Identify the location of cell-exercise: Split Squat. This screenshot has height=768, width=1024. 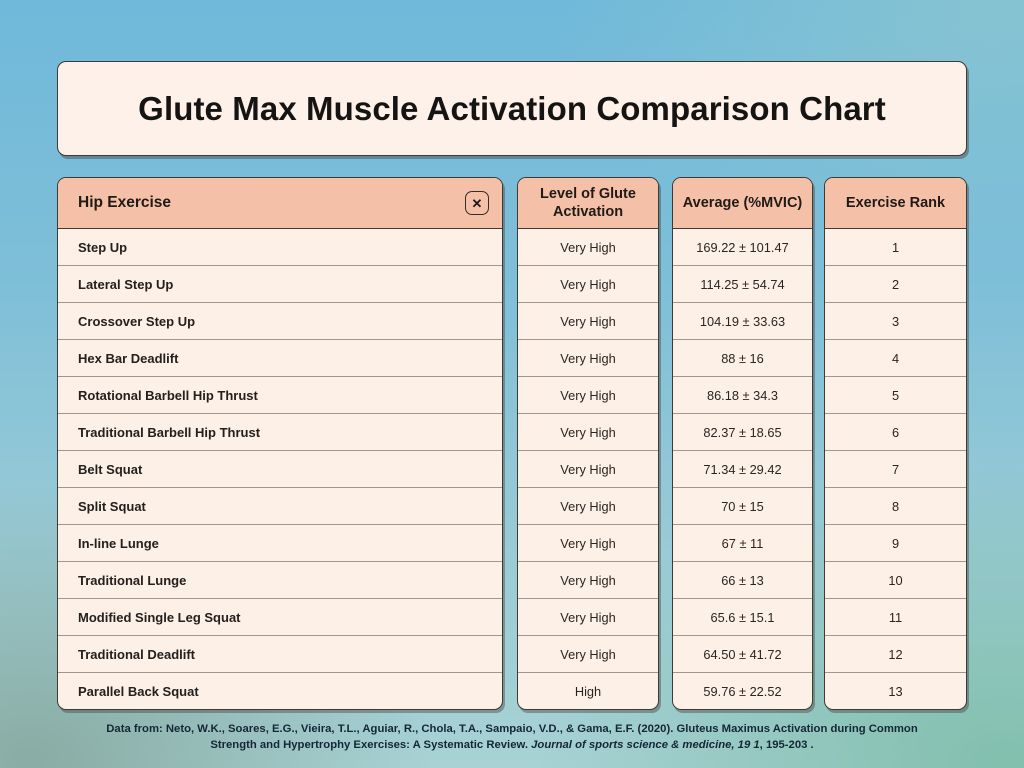
(280, 505).